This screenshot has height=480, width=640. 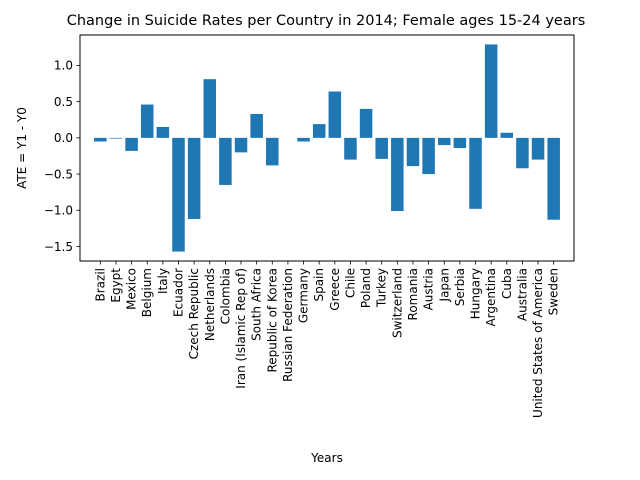 What do you see at coordinates (256, 125) in the screenshot?
I see `bar-south-africa` at bounding box center [256, 125].